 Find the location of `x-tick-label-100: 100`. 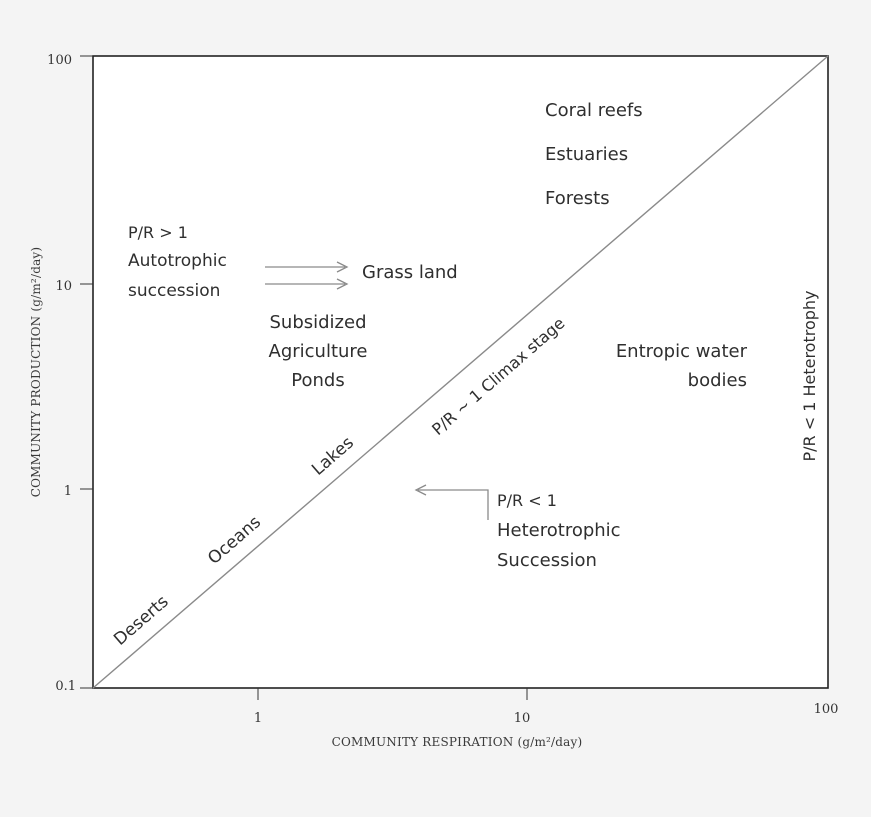

x-tick-label-100: 100 is located at coordinates (826, 709).